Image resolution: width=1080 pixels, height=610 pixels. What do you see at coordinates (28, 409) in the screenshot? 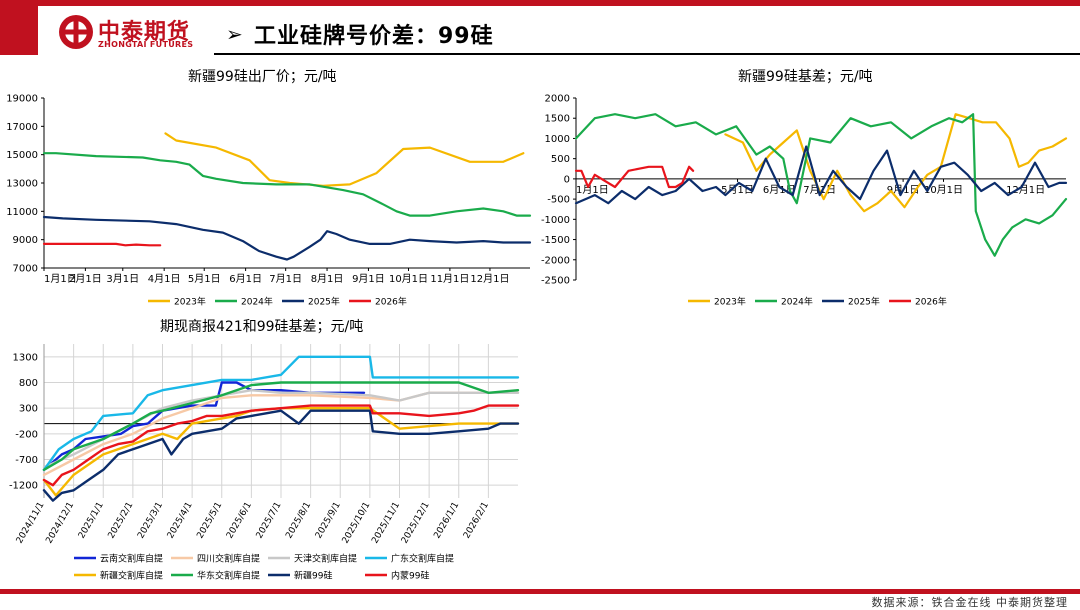
I see `y-tick-label: 300` at bounding box center [28, 409].